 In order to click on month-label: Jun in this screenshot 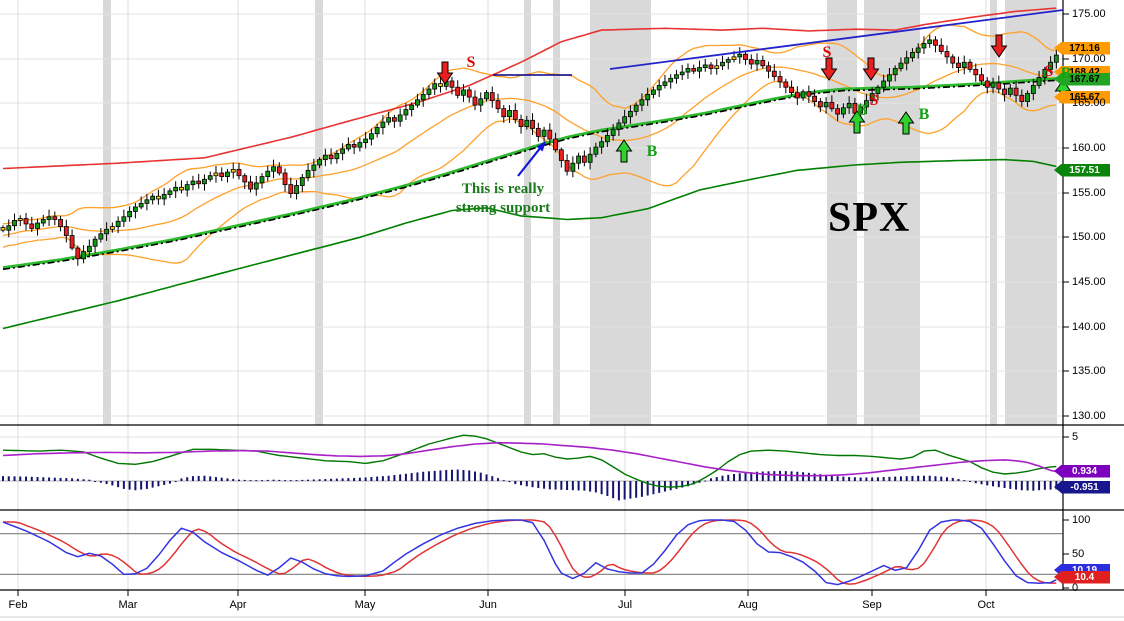, I will do `click(488, 605)`.